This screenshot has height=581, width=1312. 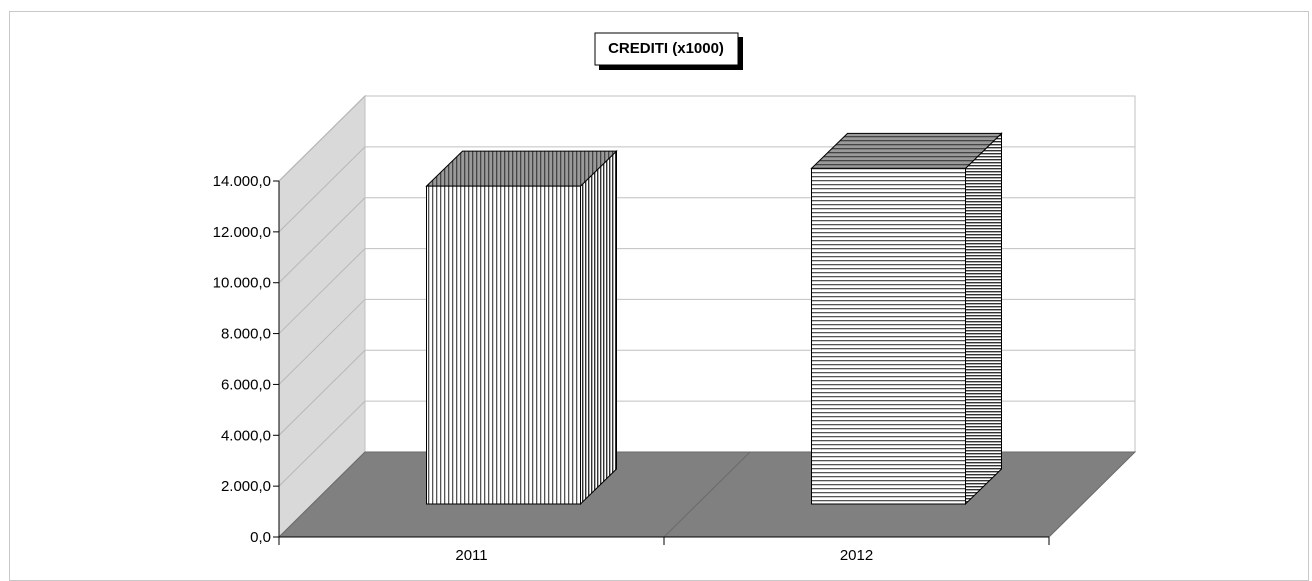 I want to click on bar-2011, so click(x=521, y=327).